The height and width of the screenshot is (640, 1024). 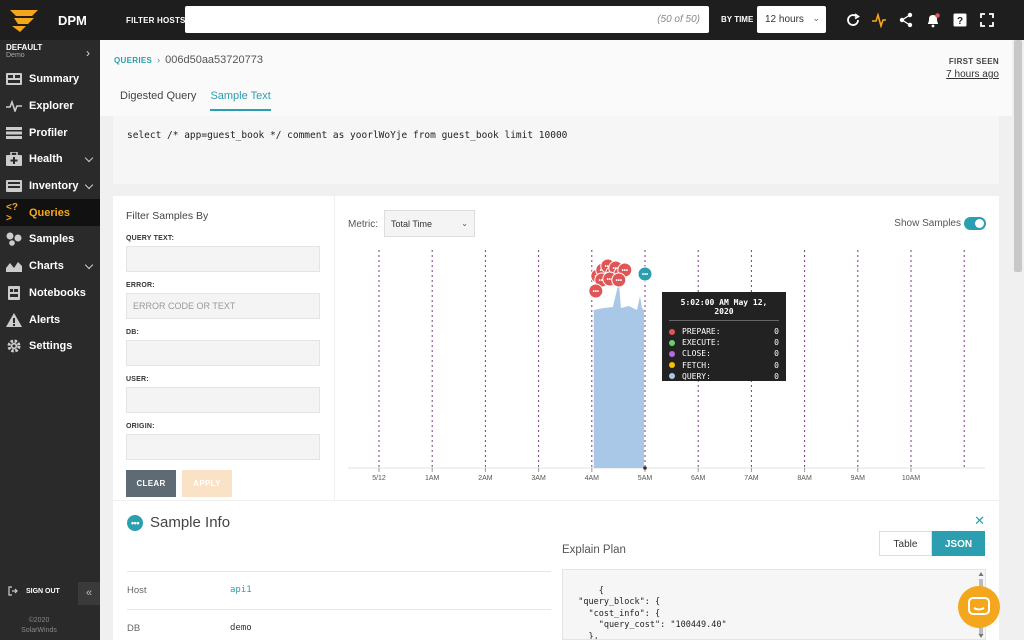 What do you see at coordinates (223, 400) in the screenshot?
I see `user-input` at bounding box center [223, 400].